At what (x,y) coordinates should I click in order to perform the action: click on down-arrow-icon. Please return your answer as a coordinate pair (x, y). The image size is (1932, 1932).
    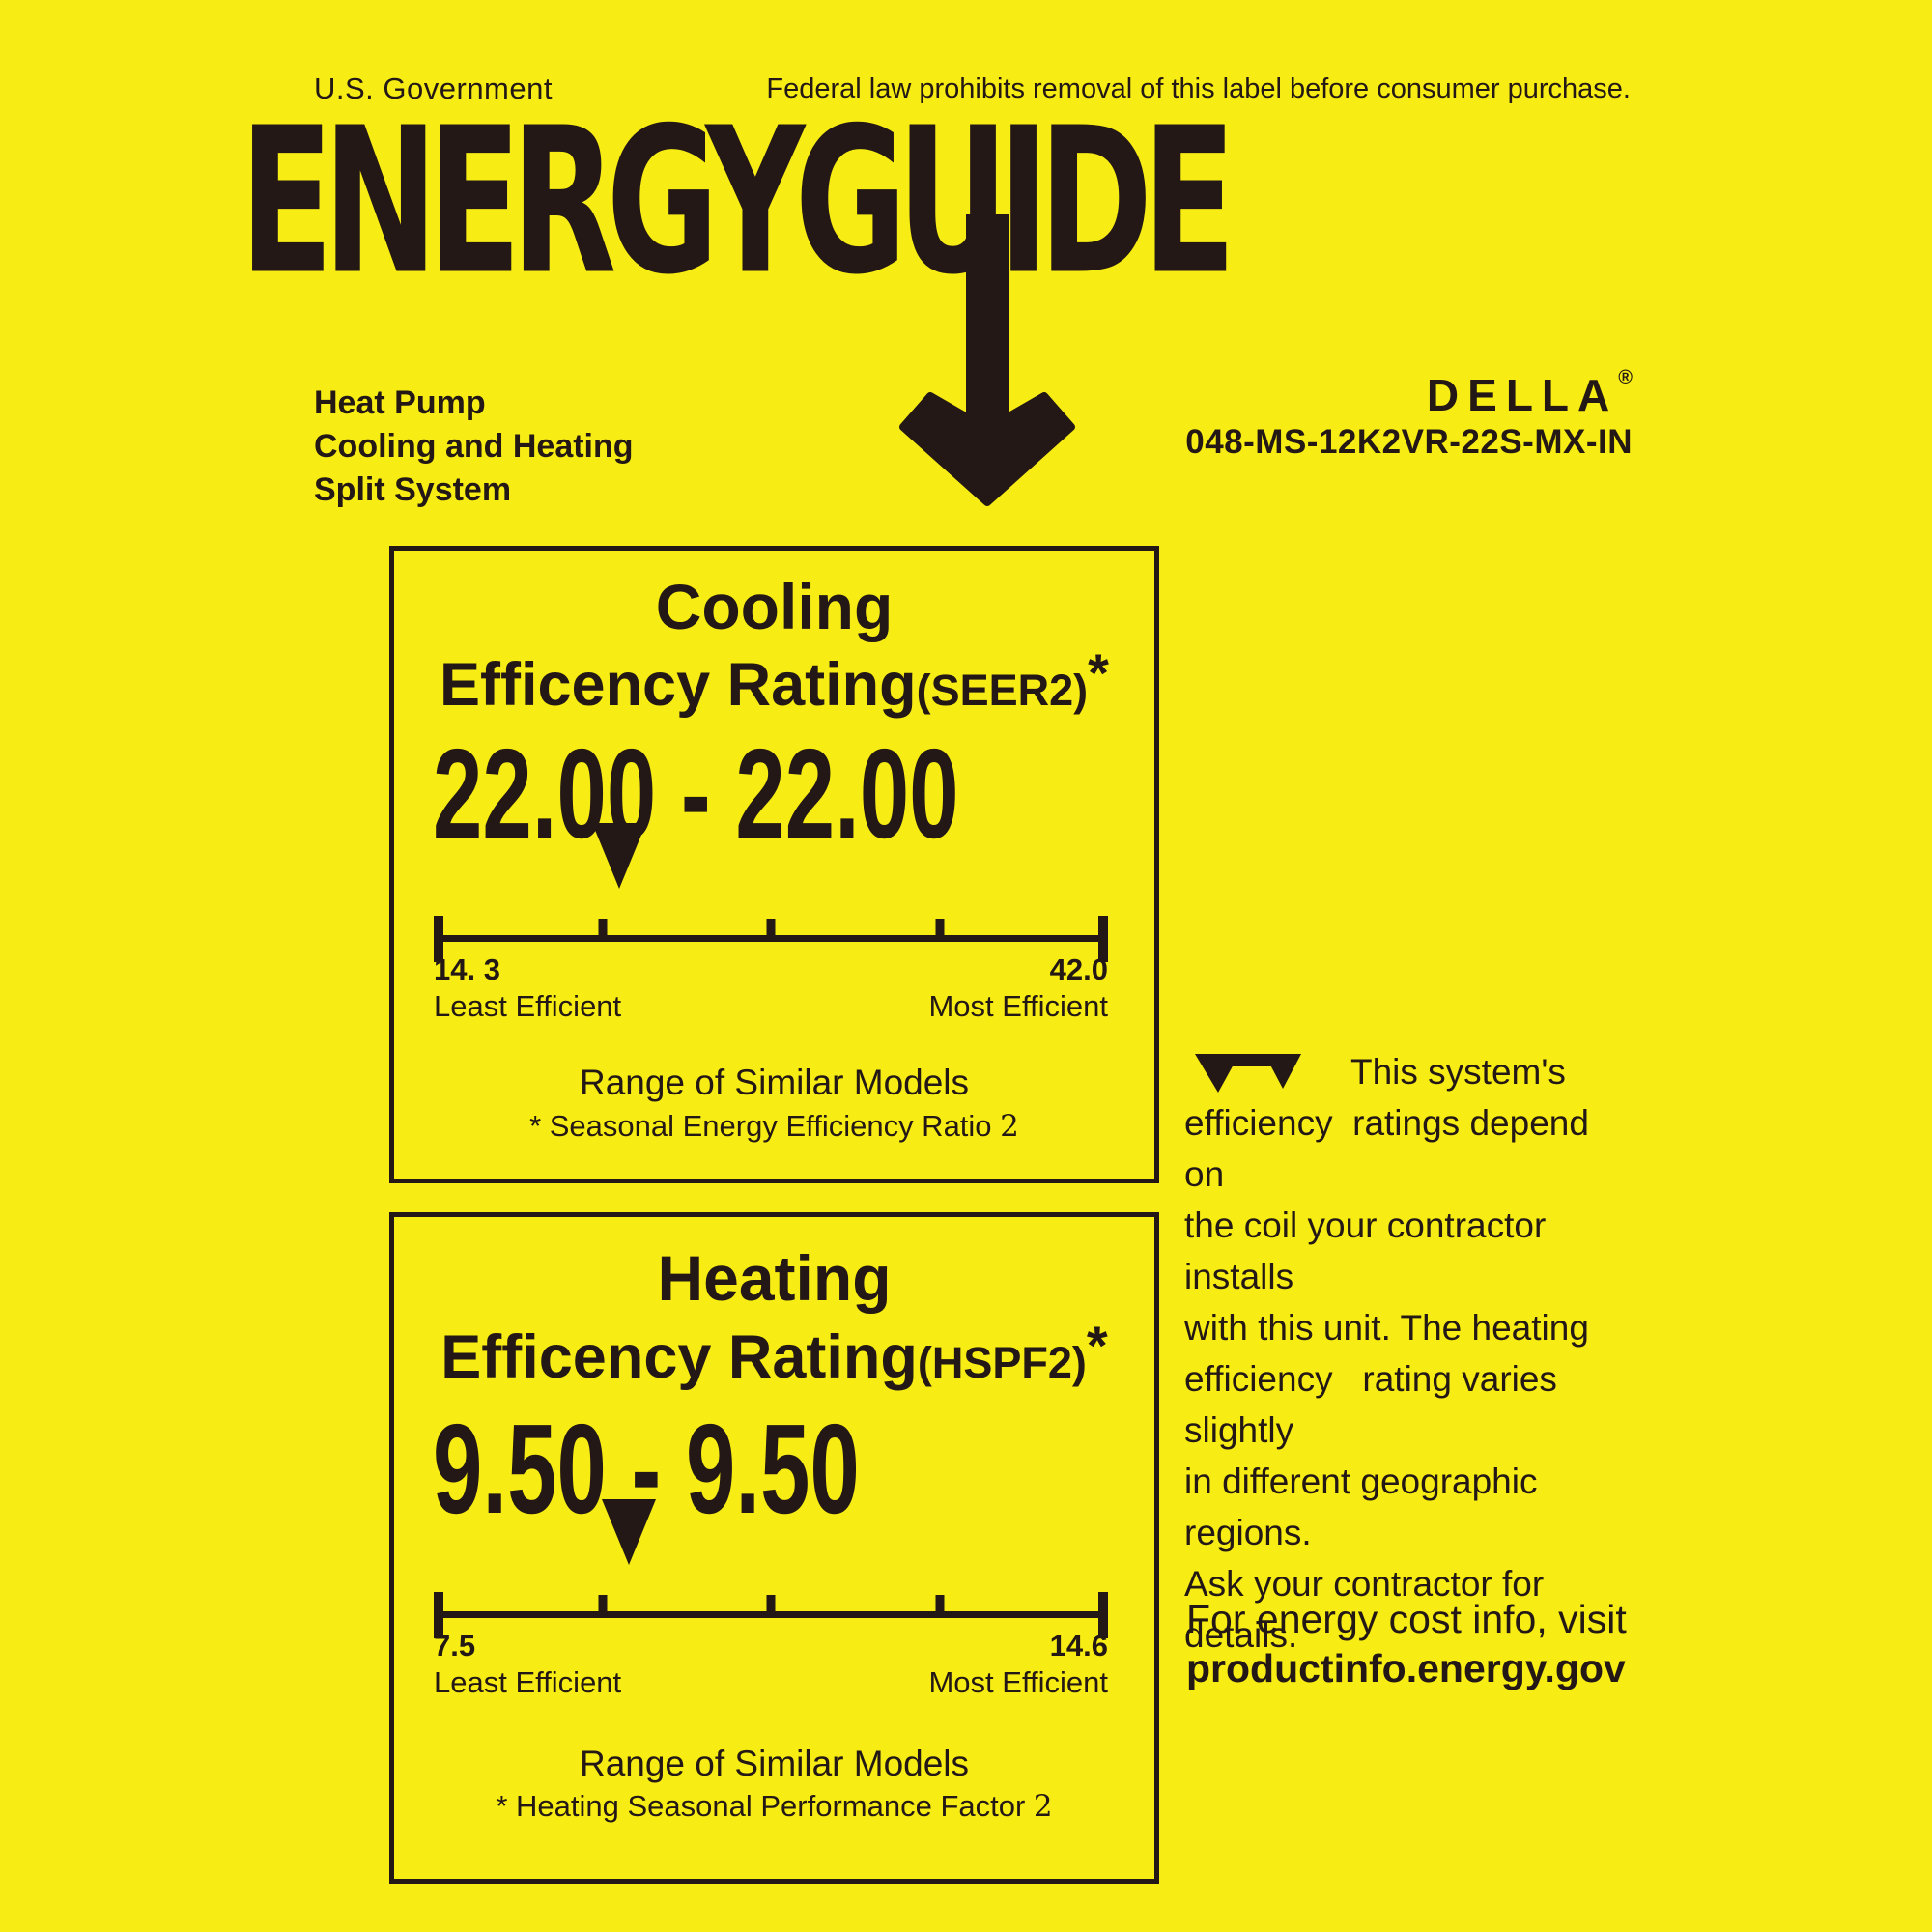
    Looking at the image, I should click on (987, 360).